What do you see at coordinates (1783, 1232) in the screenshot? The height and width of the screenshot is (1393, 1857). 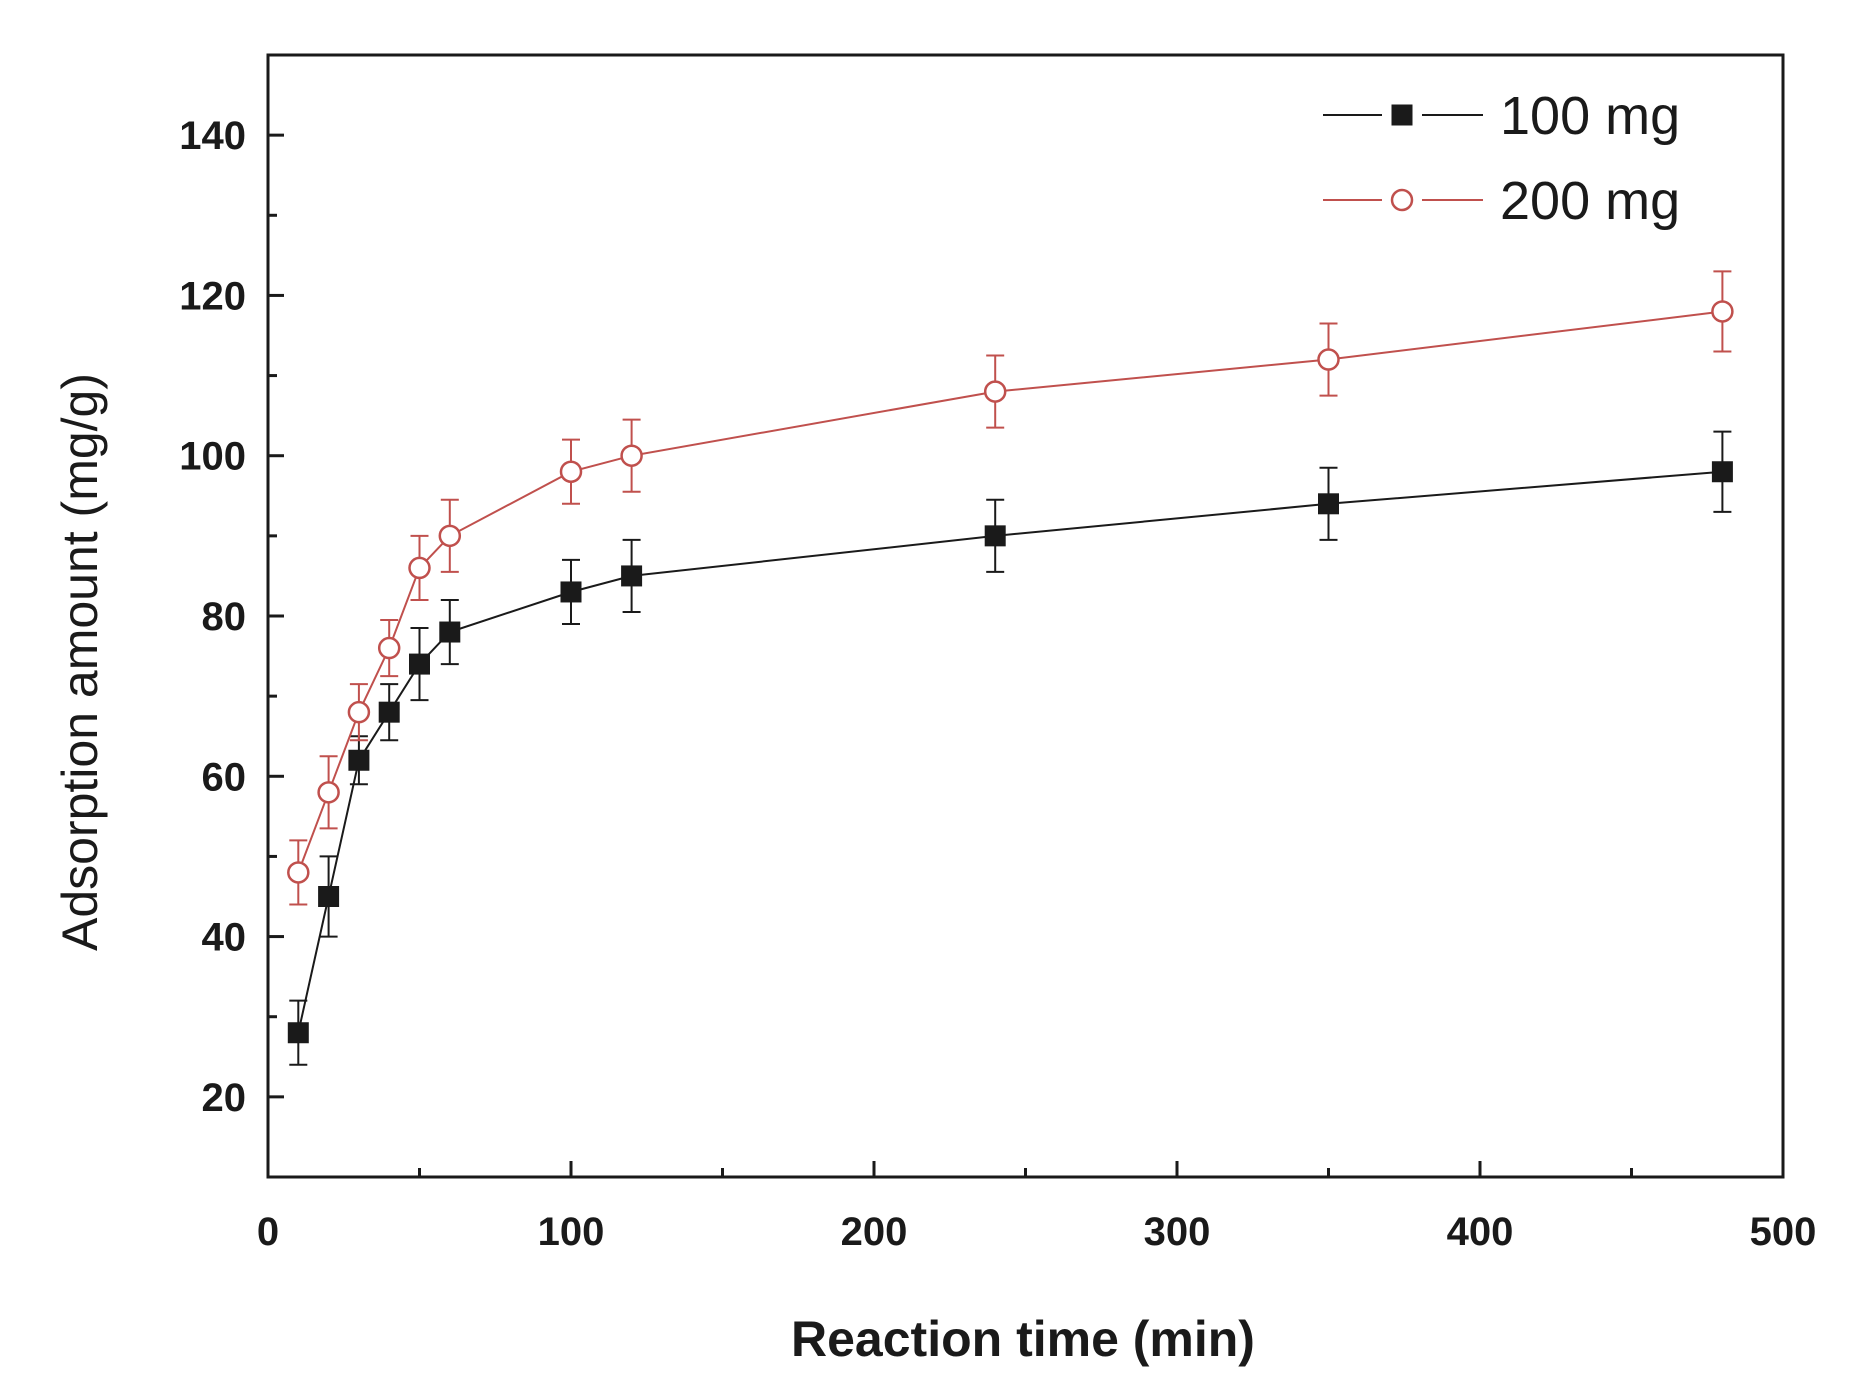 I see `x-tick-label: 500` at bounding box center [1783, 1232].